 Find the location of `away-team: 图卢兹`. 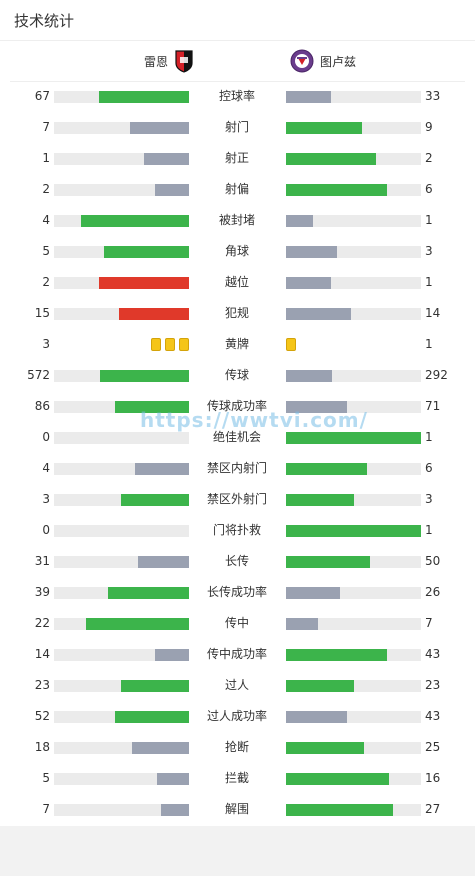

away-team: 图卢兹 is located at coordinates (326, 61).